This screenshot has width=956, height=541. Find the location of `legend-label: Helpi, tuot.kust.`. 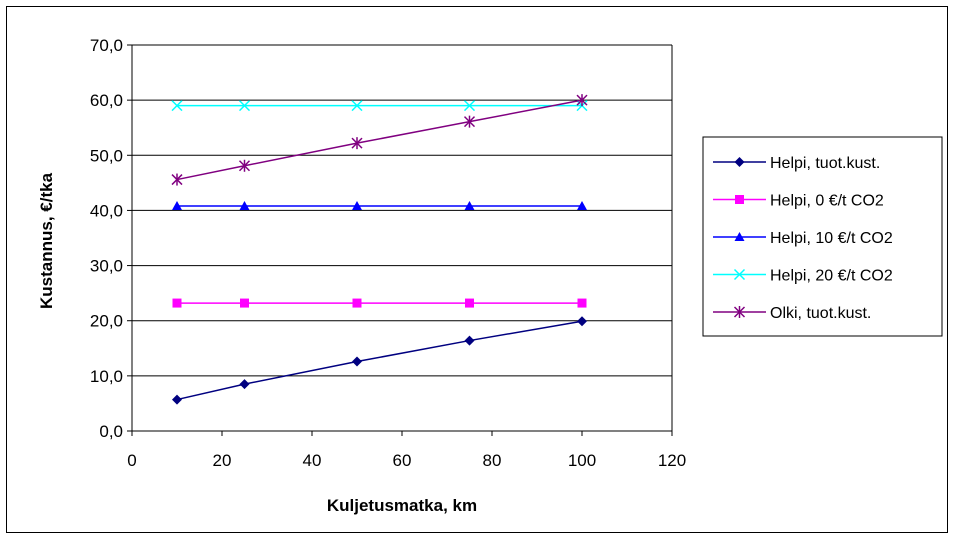

legend-label: Helpi, tuot.kust. is located at coordinates (825, 163).